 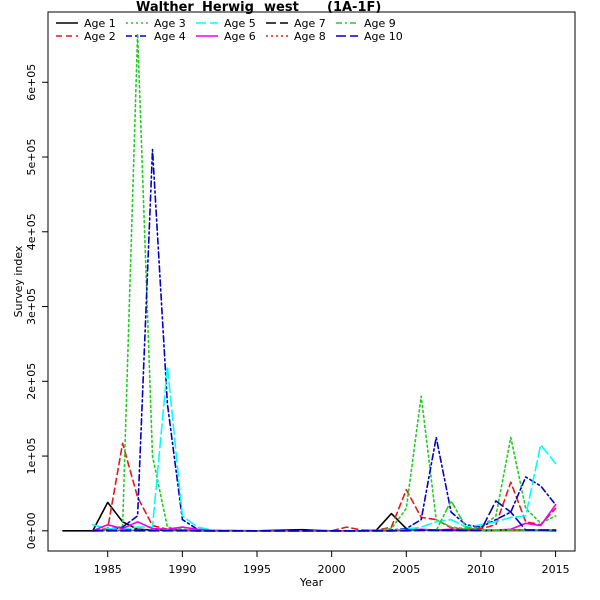 What do you see at coordinates (31, 530) in the screenshot?
I see `y-tick-label: 0e+00` at bounding box center [31, 530].